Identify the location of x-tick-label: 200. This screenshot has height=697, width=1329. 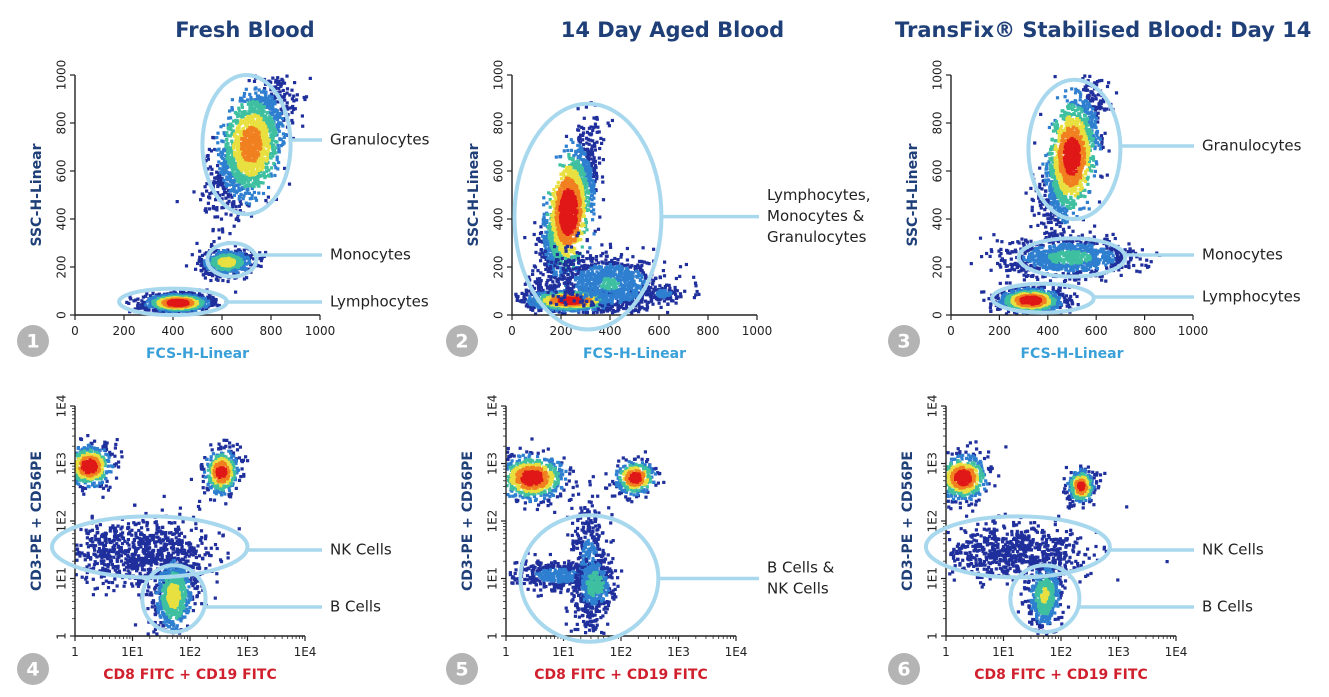
(124, 331).